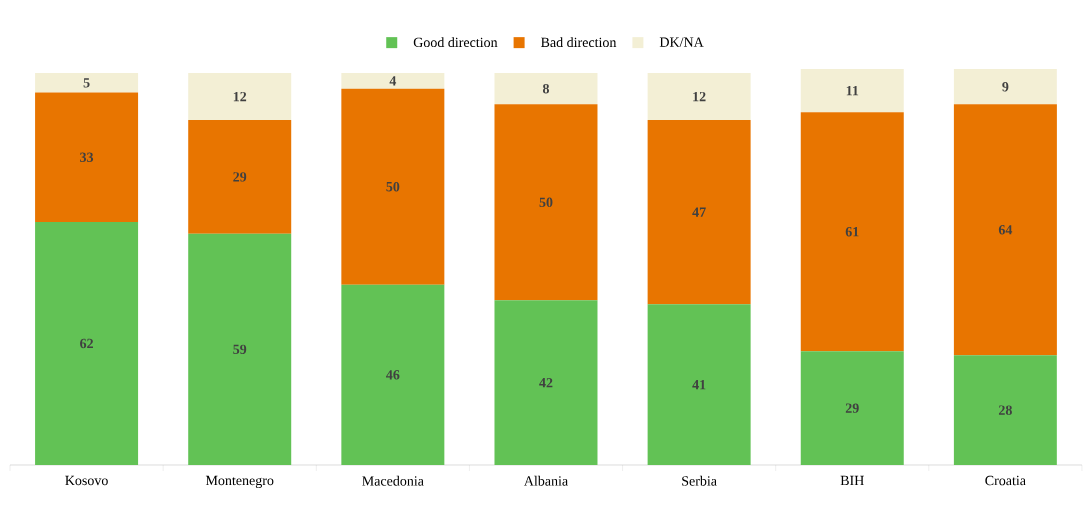 The width and height of the screenshot is (1085, 505). Describe the element at coordinates (681, 42) in the screenshot. I see `legend-label: DK/NA` at that location.